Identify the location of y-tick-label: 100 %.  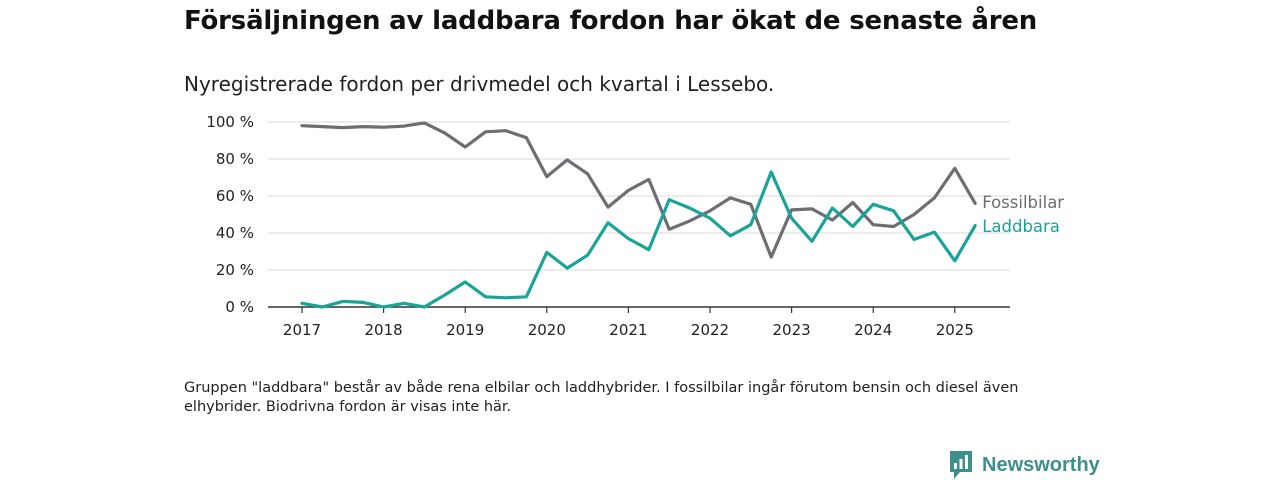
(230, 122).